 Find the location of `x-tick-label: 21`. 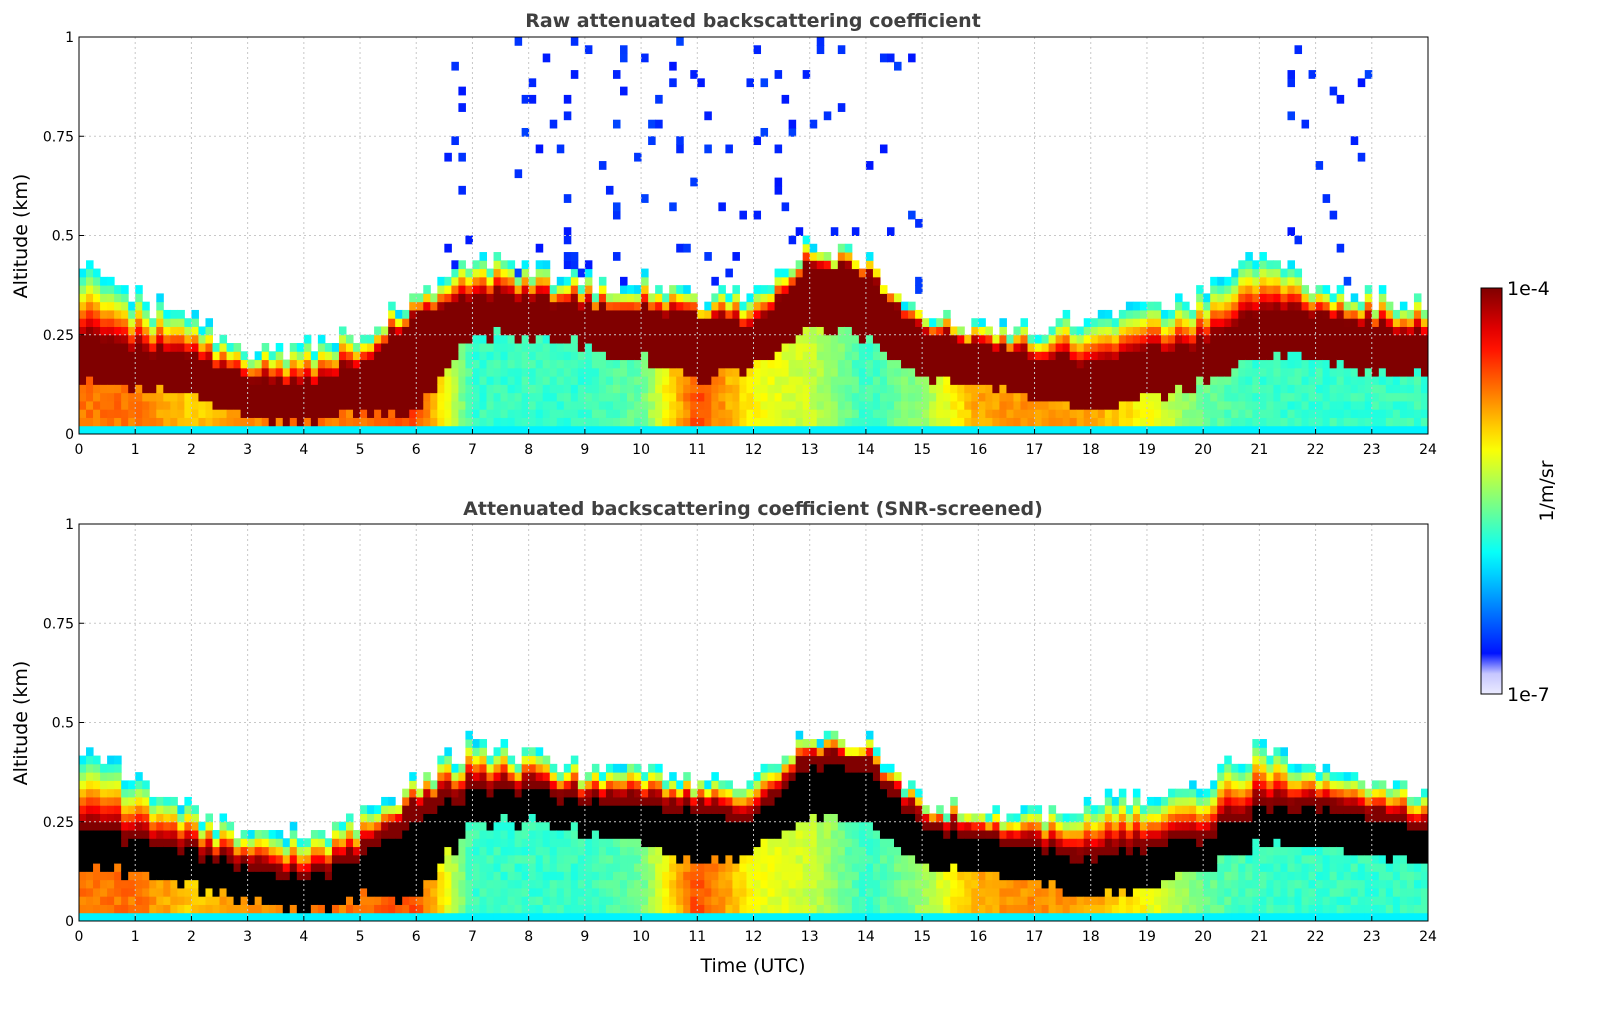

x-tick-label: 21 is located at coordinates (1259, 450).